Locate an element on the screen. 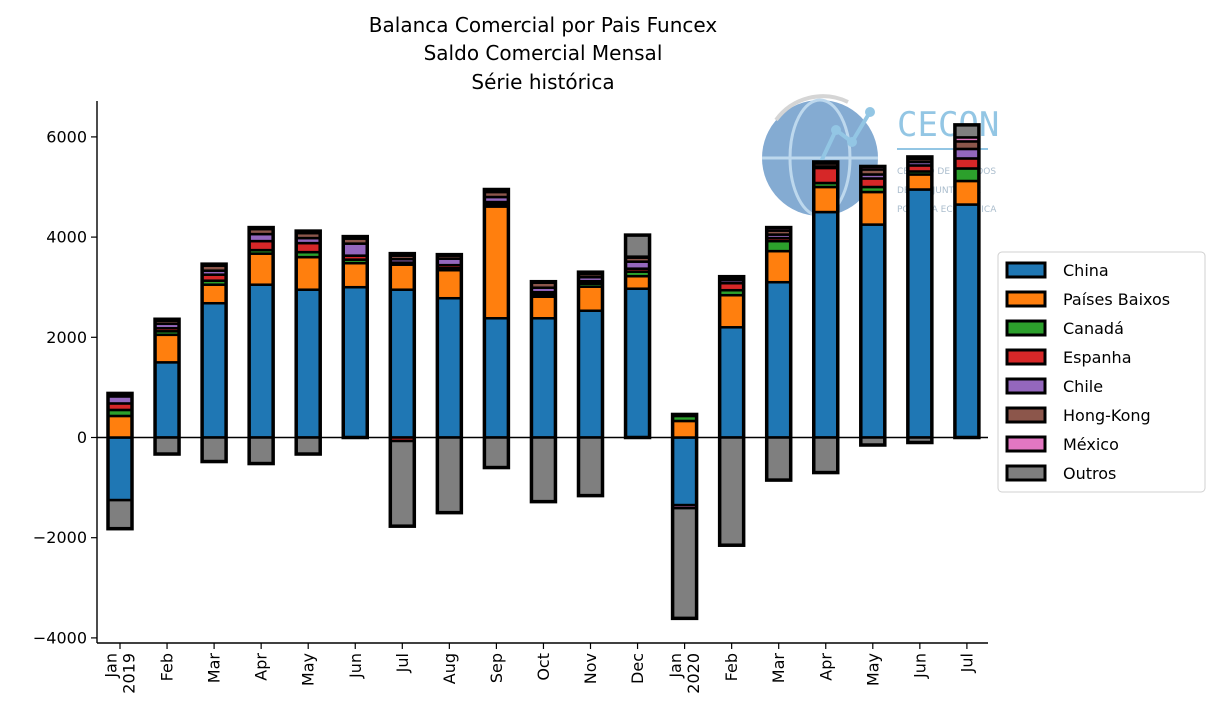 The height and width of the screenshot is (724, 1219). x-tick-label-16: May is located at coordinates (872, 669).